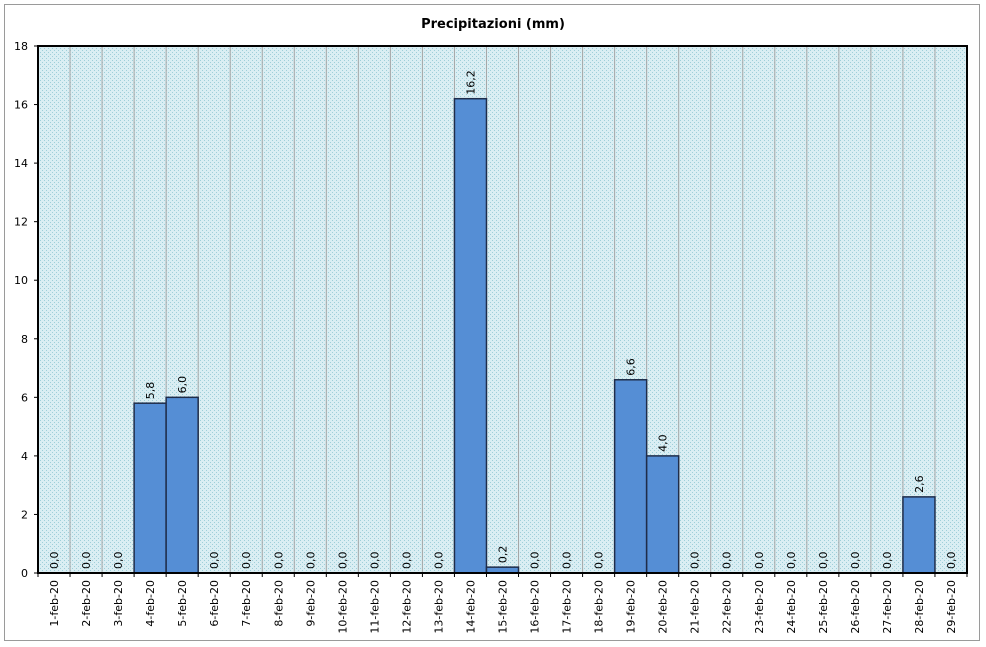  I want to click on y-tick-label: 10, so click(21, 280).